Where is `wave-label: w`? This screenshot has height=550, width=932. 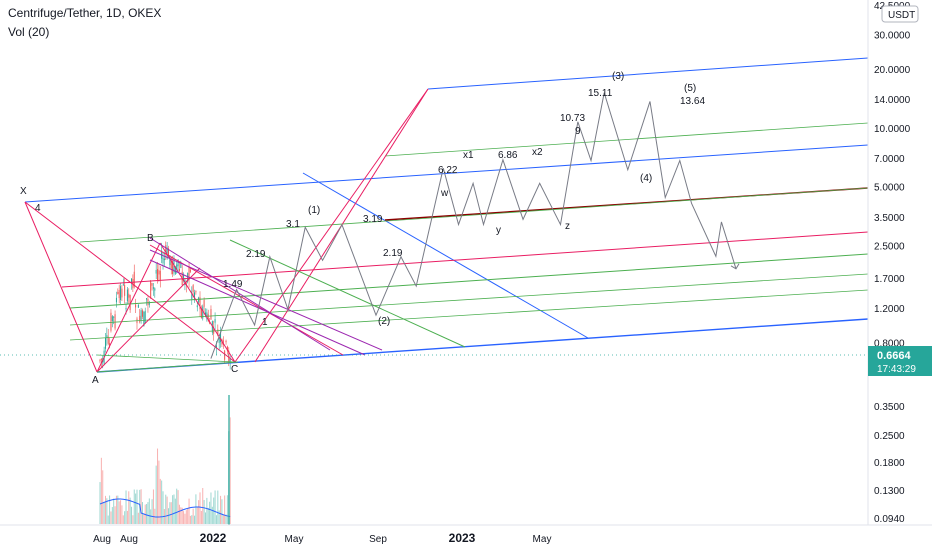
wave-label: w is located at coordinates (444, 193).